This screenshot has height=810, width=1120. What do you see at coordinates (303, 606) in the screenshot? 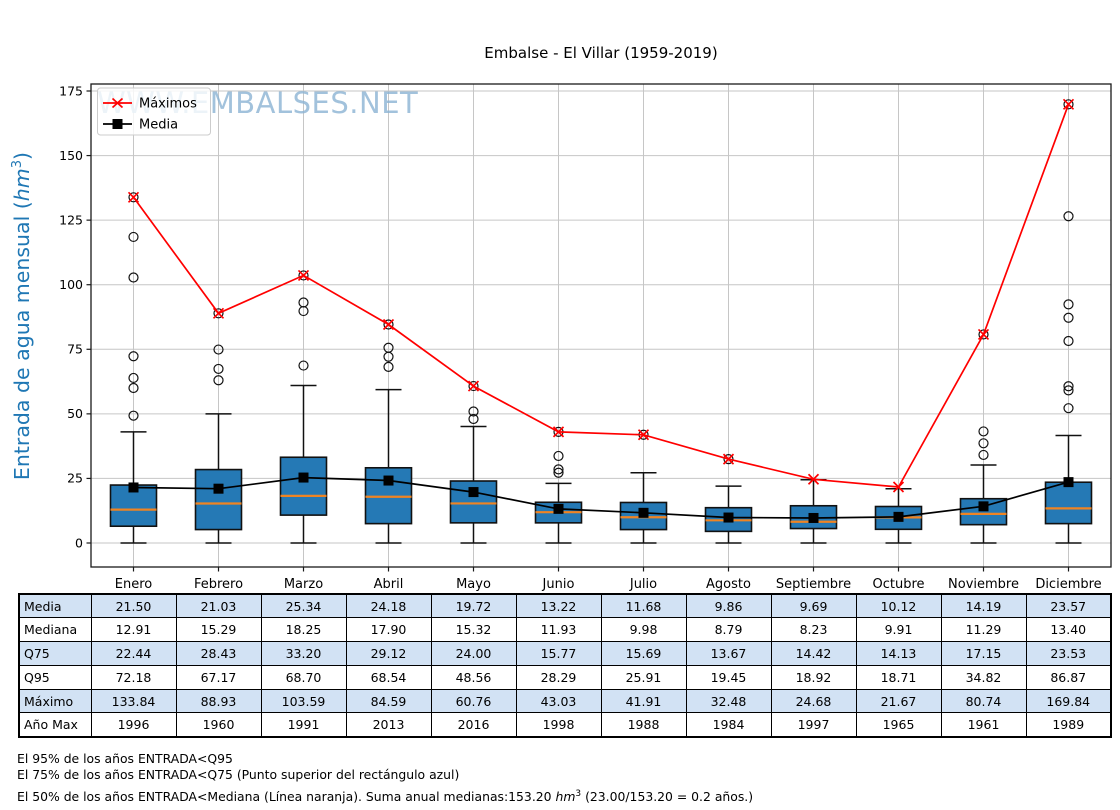
I see `table-cell: 25.34` at bounding box center [303, 606].